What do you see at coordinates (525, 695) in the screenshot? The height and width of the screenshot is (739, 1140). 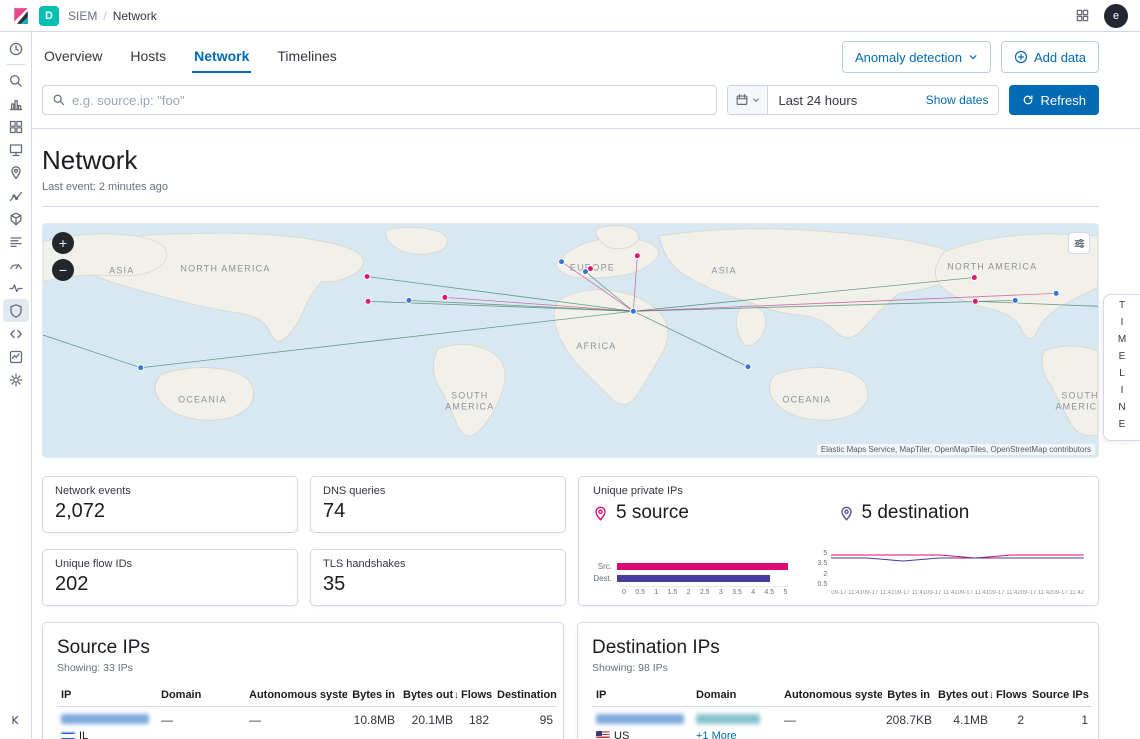 I see `col-destination-ips: Destination IPs` at bounding box center [525, 695].